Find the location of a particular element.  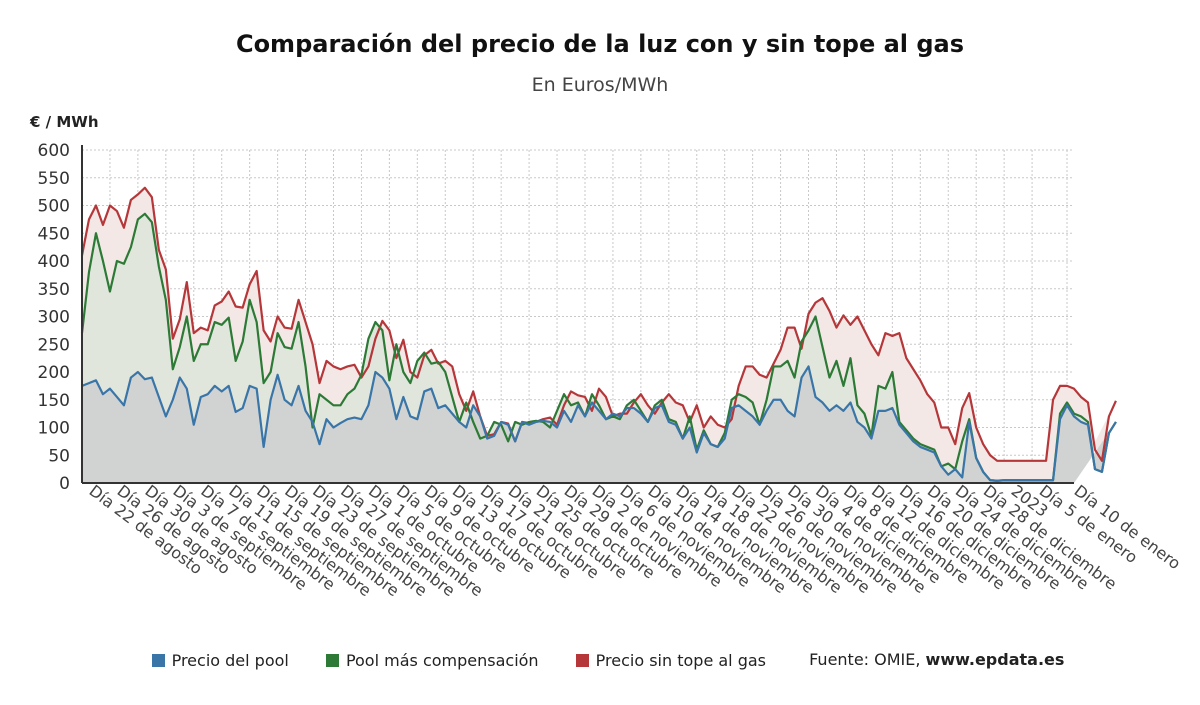

y-tick-label: 200 is located at coordinates (54, 373).